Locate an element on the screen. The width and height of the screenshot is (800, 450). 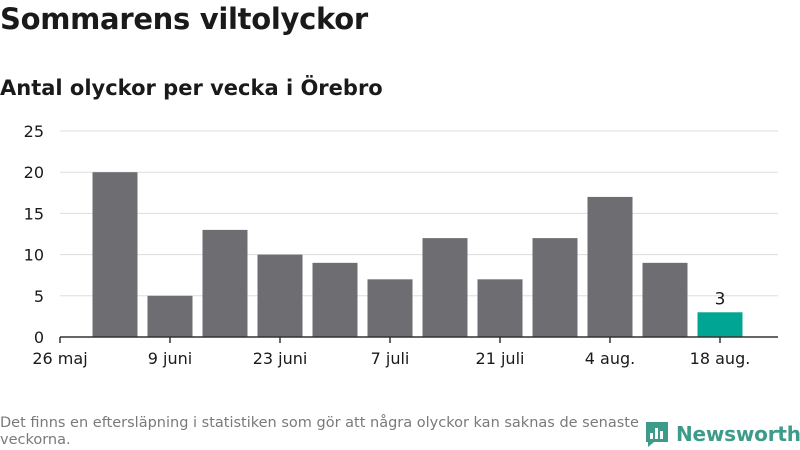
newsworthy-logo: Newsworthy is located at coordinates (722, 434).